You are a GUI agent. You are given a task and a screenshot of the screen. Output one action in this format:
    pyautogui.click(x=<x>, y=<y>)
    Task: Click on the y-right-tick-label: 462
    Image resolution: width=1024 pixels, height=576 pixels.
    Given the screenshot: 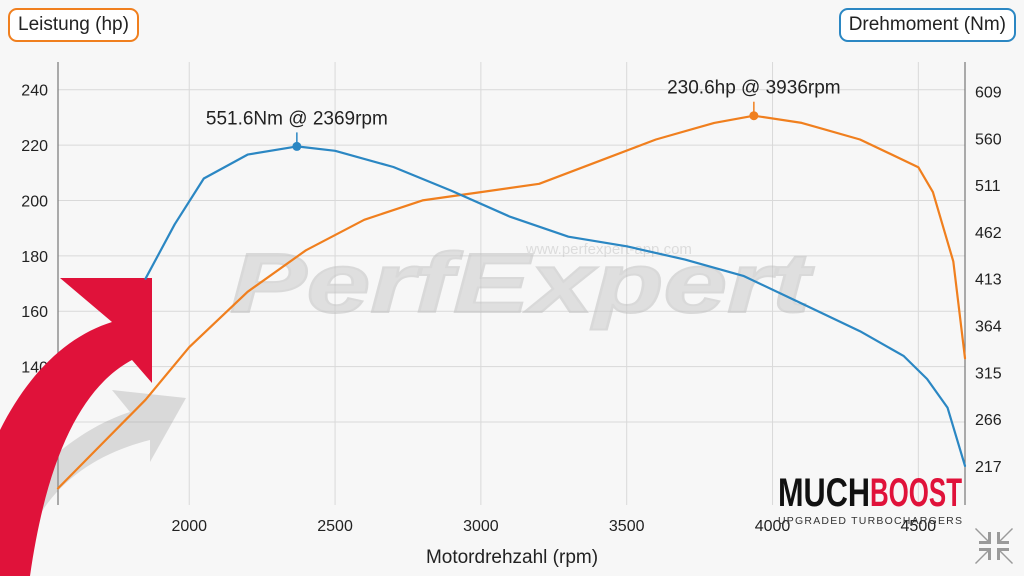 What is the action you would take?
    pyautogui.click(x=988, y=233)
    